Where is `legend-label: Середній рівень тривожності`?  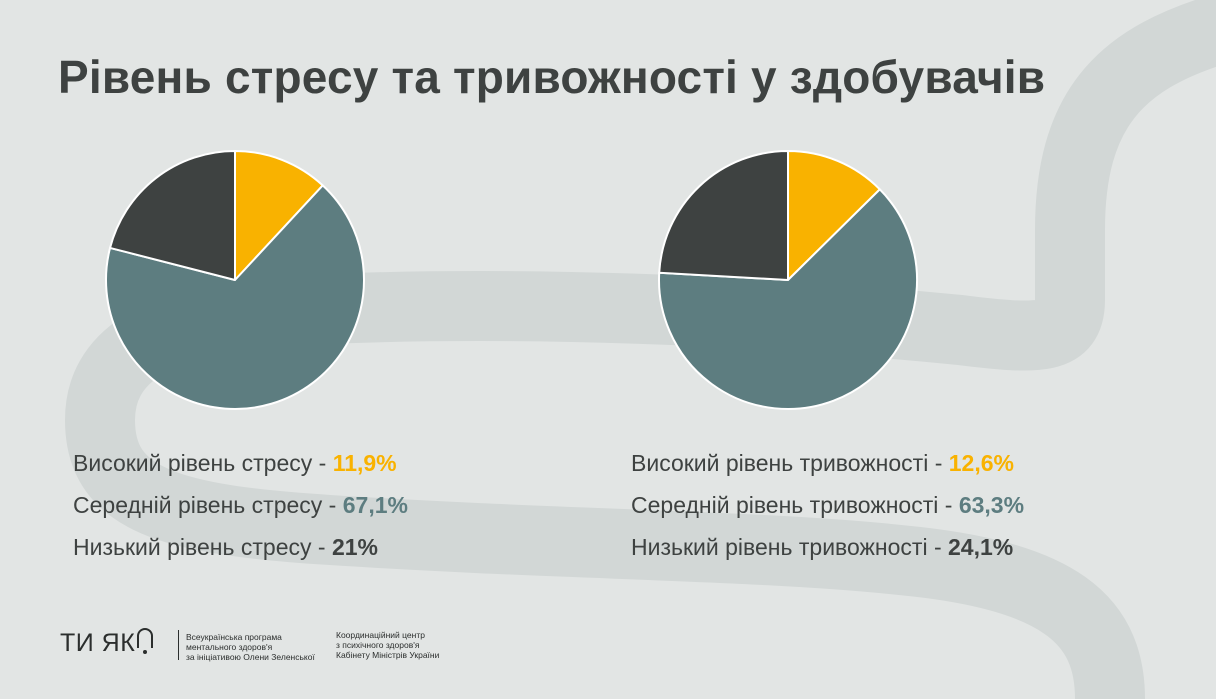
legend-label: Середній рівень тривожності is located at coordinates (785, 505).